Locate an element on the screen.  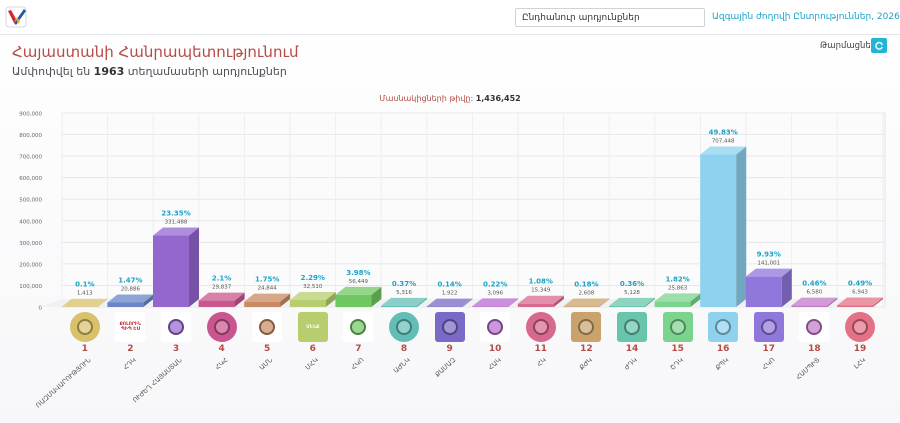
party-slot: 3 ՈՒԺԵՂ ՀԱՅԱՍՏԱՆ is located at coordinates (161, 358).